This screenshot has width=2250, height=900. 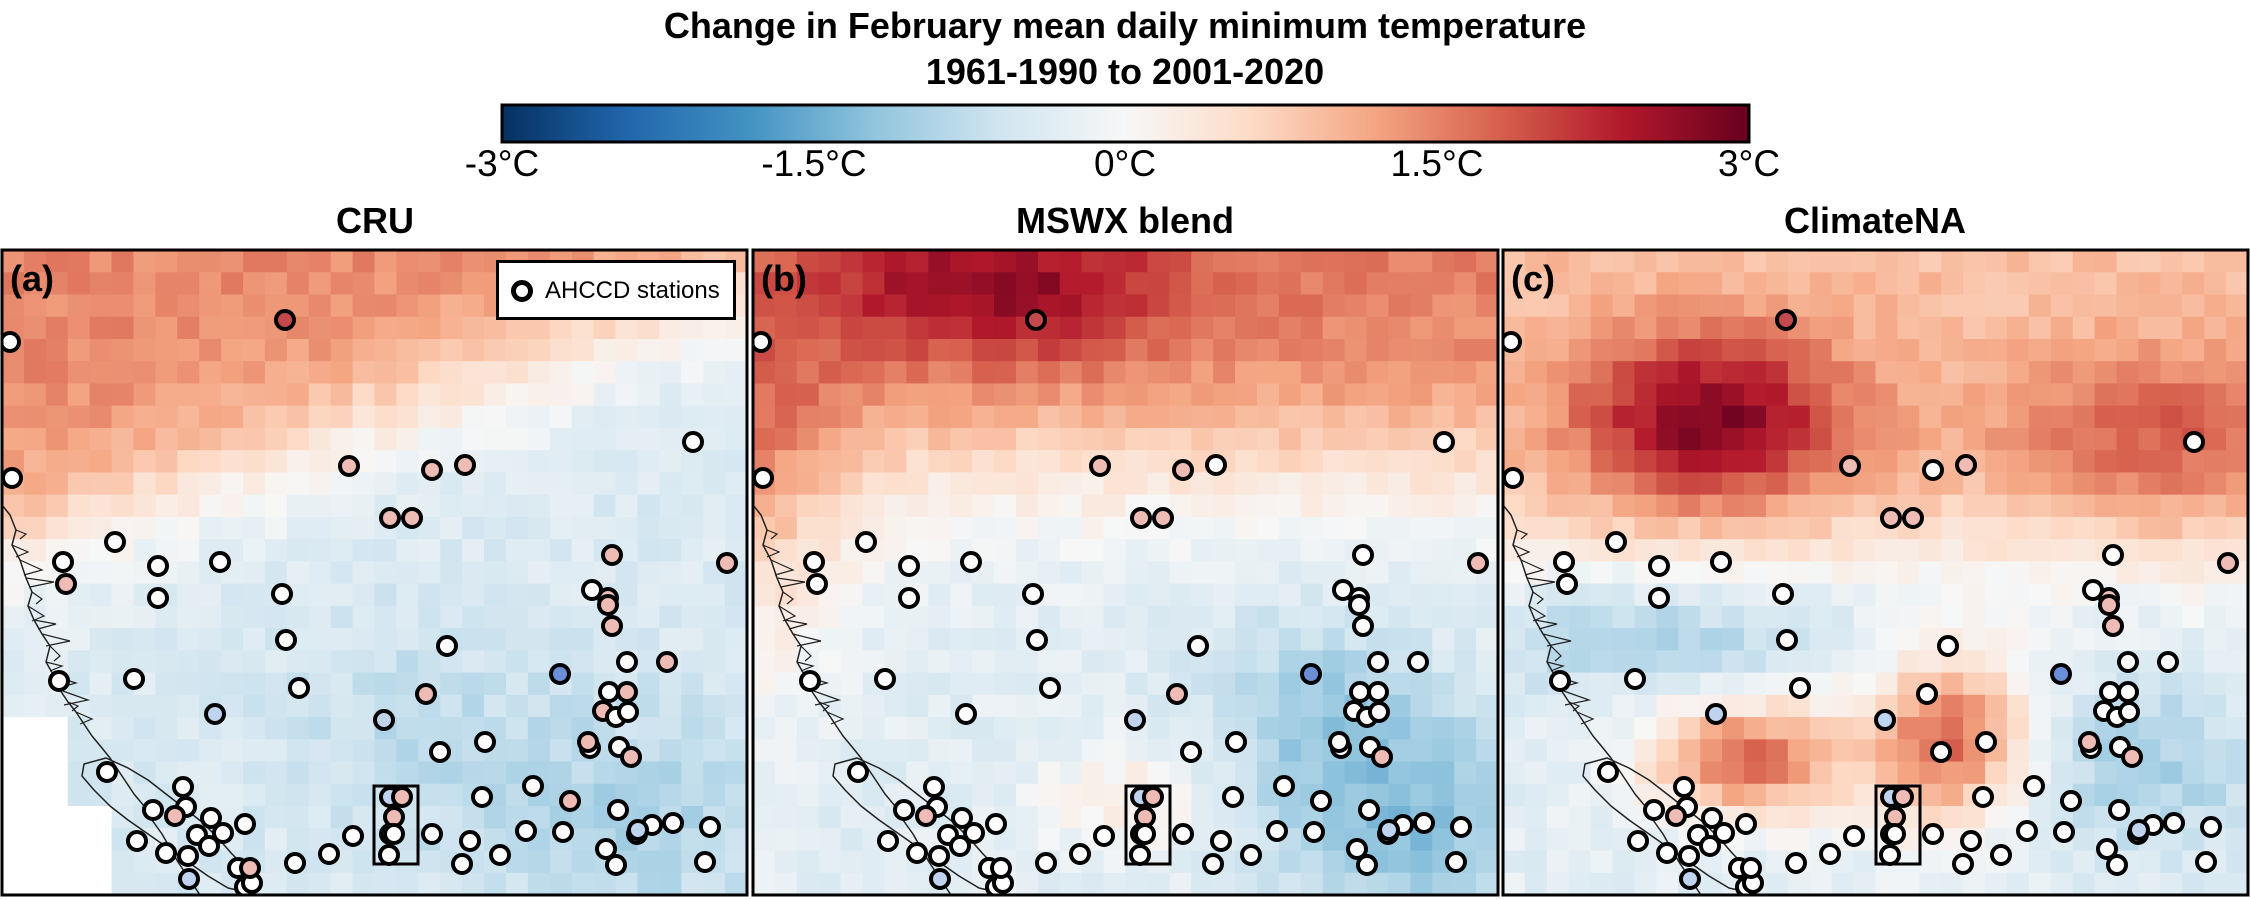 What do you see at coordinates (1875, 220) in the screenshot?
I see `panel-title-c: ClimateNA` at bounding box center [1875, 220].